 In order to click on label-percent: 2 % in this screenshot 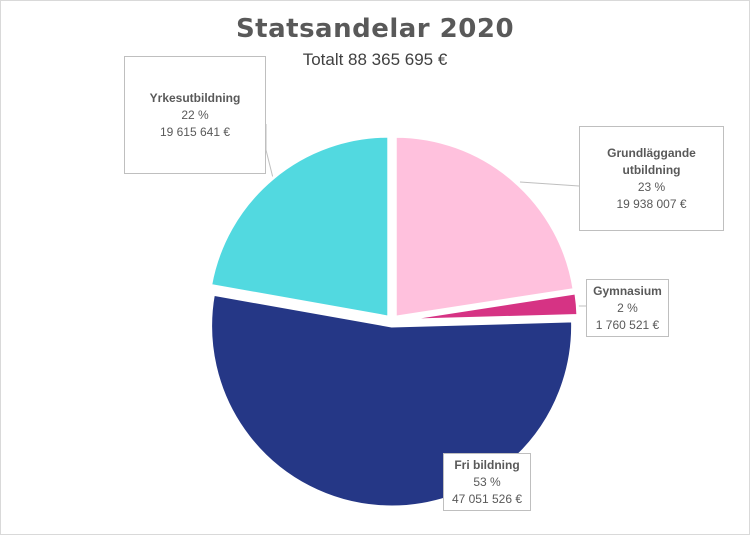, I will do `click(627, 307)`.